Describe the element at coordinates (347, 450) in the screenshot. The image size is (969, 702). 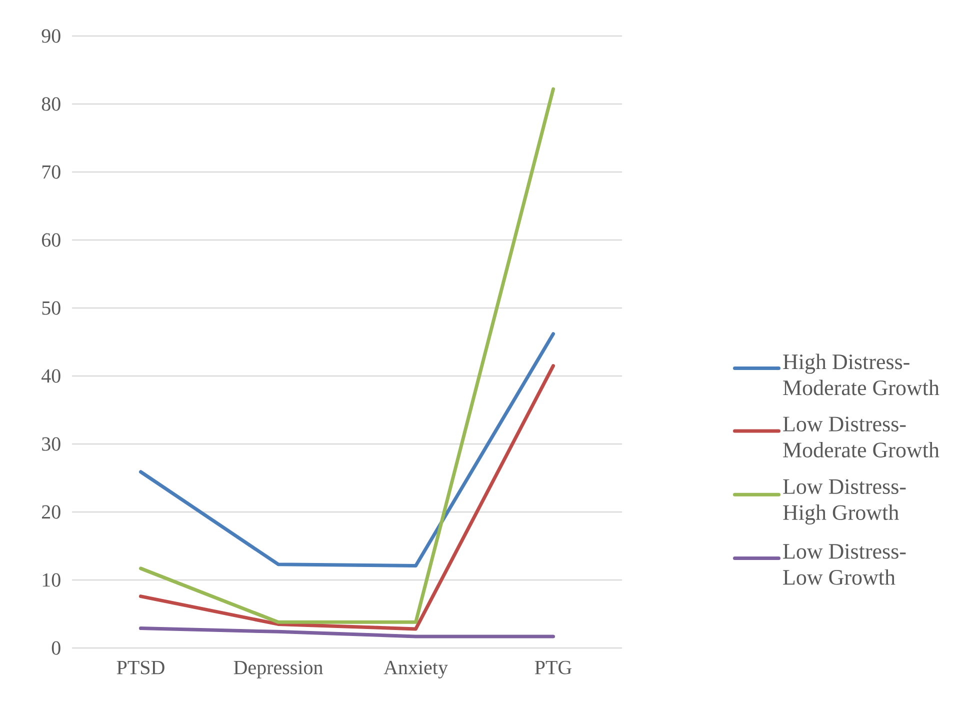
I see `line-series` at that location.